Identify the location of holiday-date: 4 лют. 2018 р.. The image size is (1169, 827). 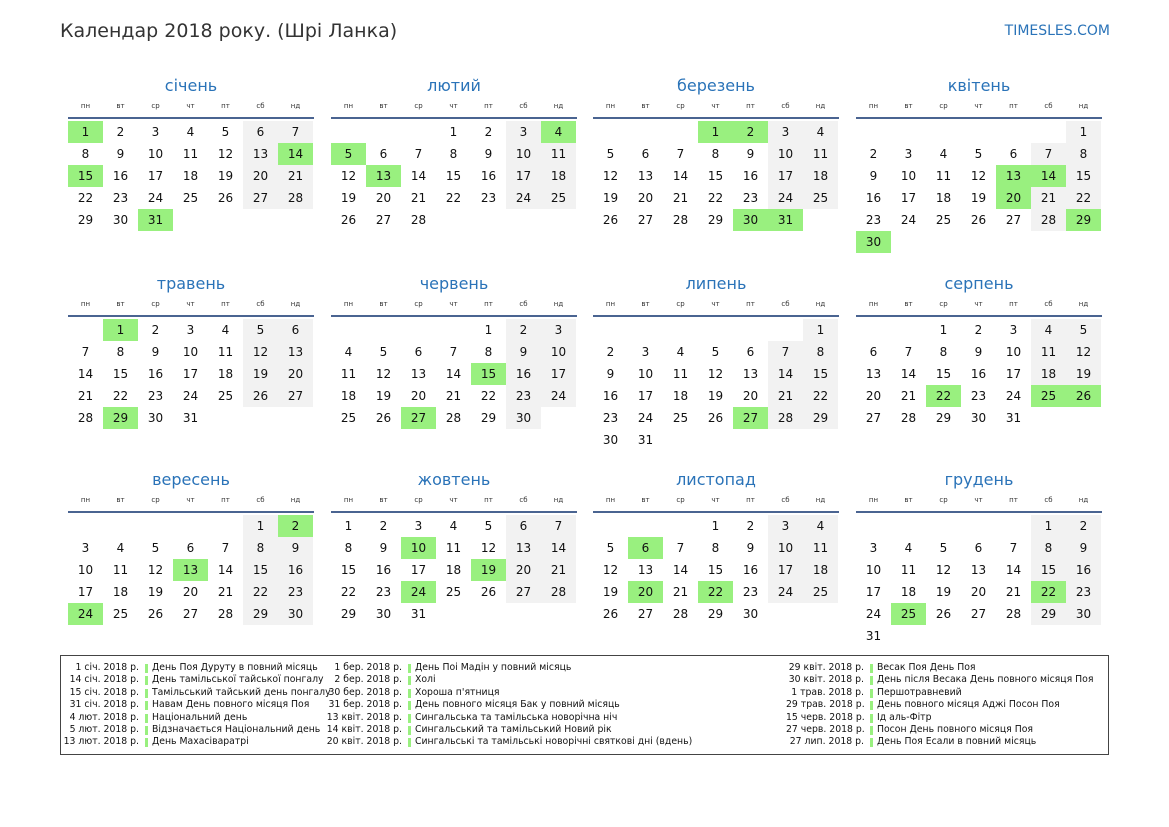
(104, 717).